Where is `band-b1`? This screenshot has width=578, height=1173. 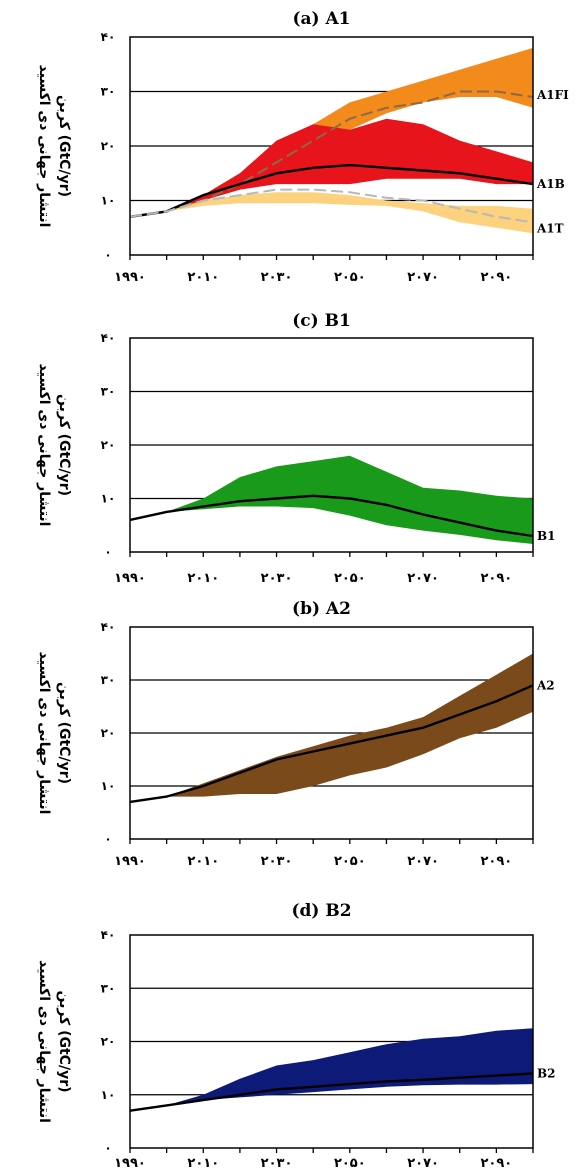 band-b1 is located at coordinates (331, 499).